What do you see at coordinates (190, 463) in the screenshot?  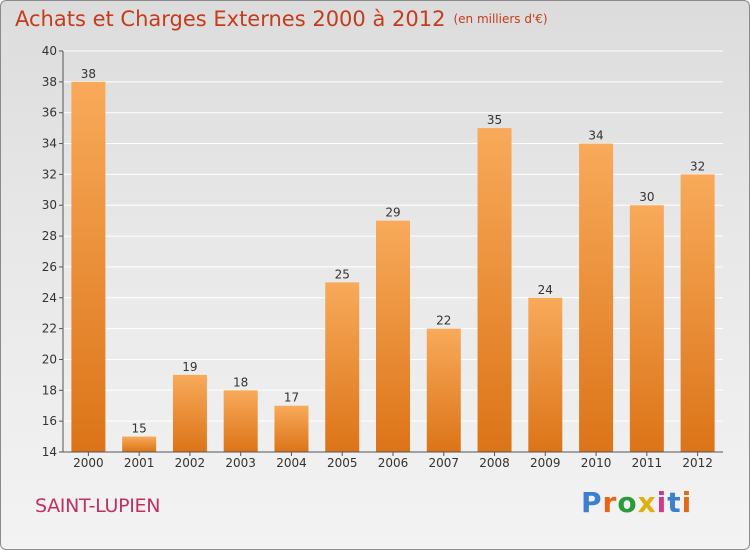 I see `x-tick-label: 2002` at bounding box center [190, 463].